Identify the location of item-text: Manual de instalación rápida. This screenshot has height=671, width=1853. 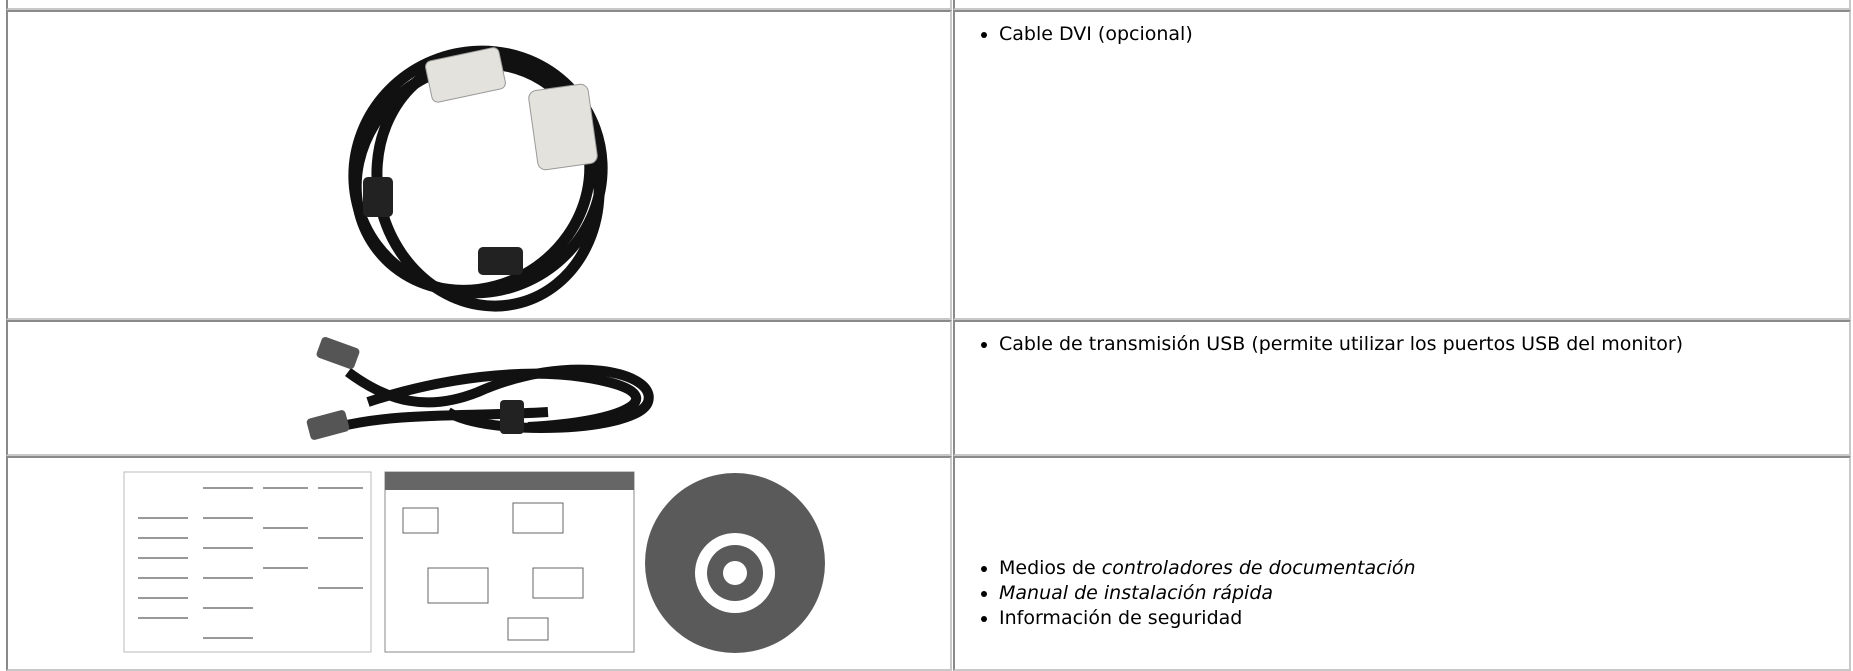
(1136, 593).